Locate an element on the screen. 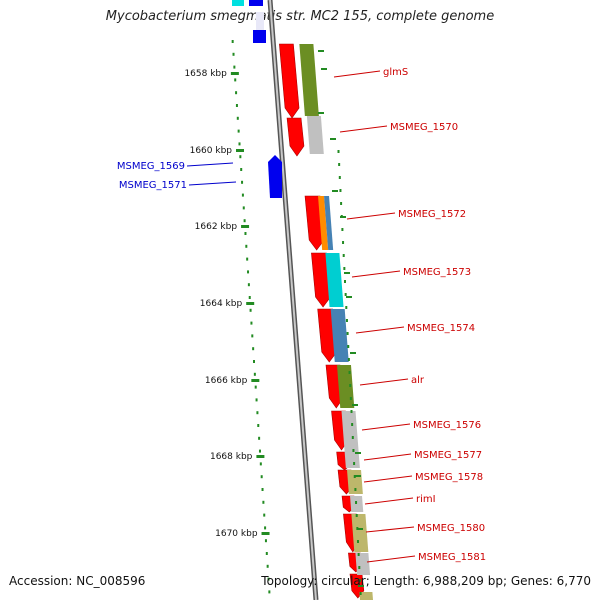 Image resolution: width=600 pixels, height=600 pixels. gene-label-forward: MSMEG_1574 is located at coordinates (441, 328).